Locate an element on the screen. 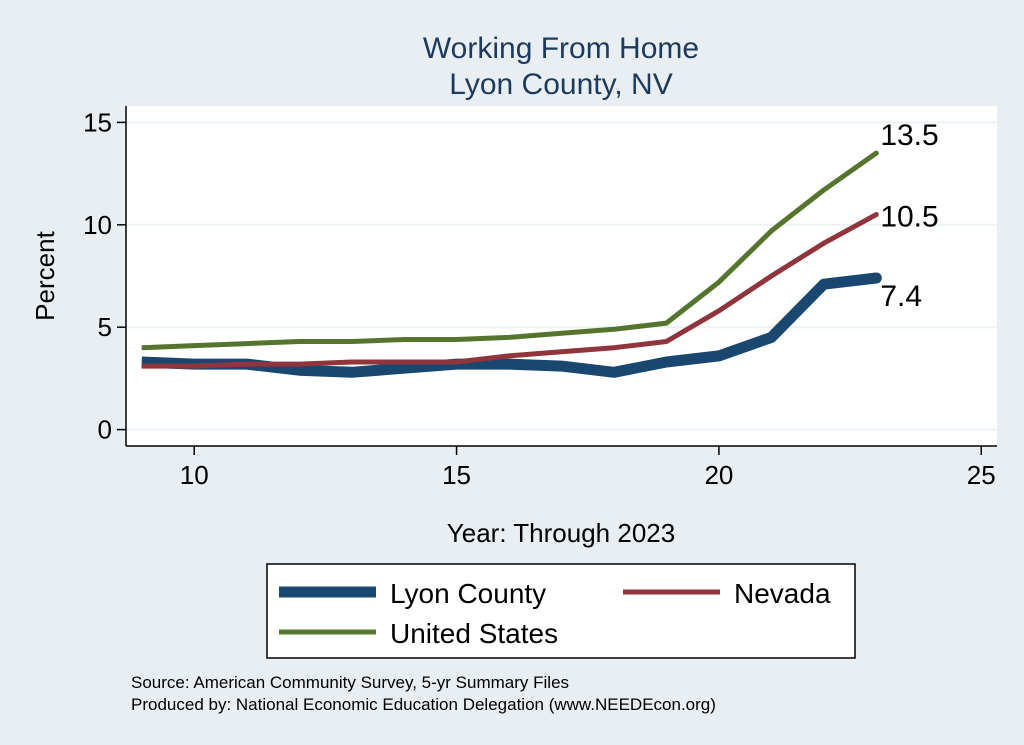 This screenshot has width=1024, height=745. end-point-lyon-county is located at coordinates (876, 278).